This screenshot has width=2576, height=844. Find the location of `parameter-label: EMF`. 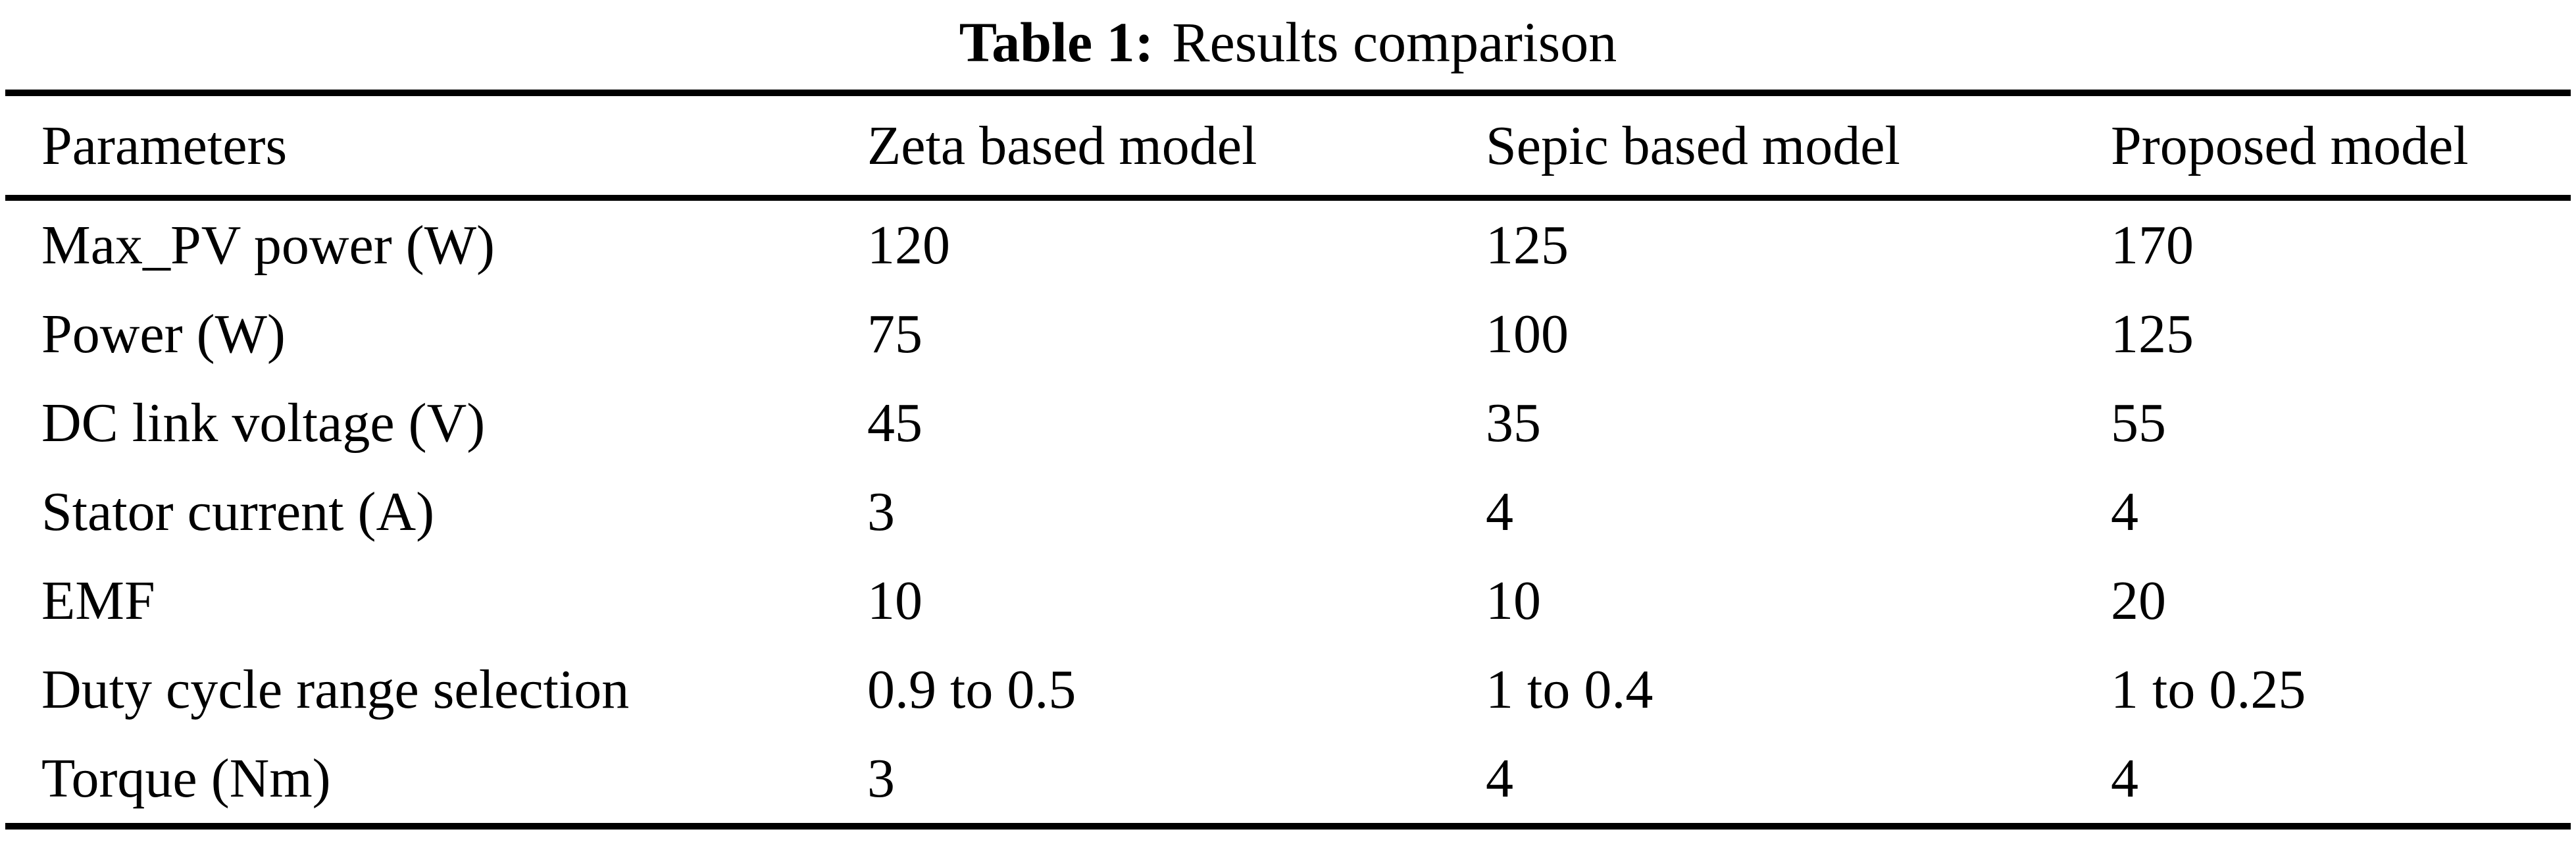

parameter-label: EMF is located at coordinates (98, 600).